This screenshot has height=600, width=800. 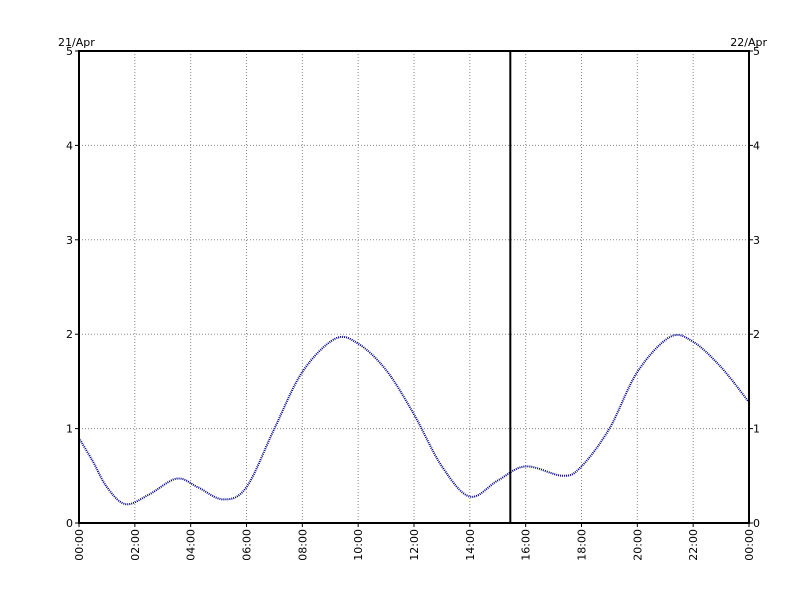 I want to click on y-tick-label-right: 1, so click(x=756, y=429).